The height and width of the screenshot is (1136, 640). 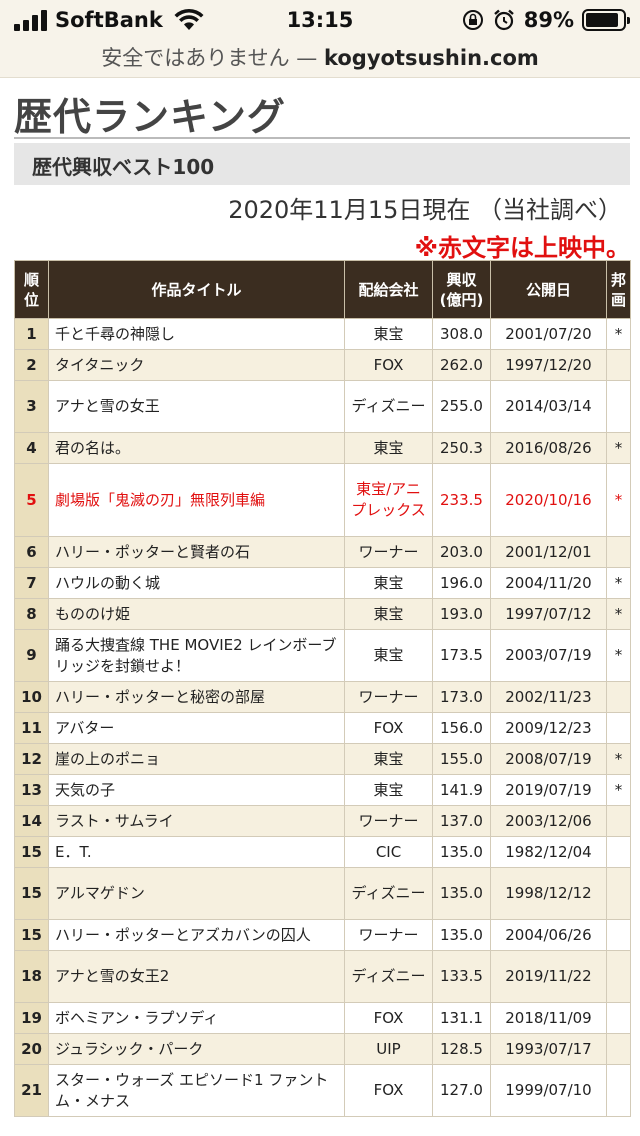 What do you see at coordinates (31, 365) in the screenshot?
I see `rank-cell: 2` at bounding box center [31, 365].